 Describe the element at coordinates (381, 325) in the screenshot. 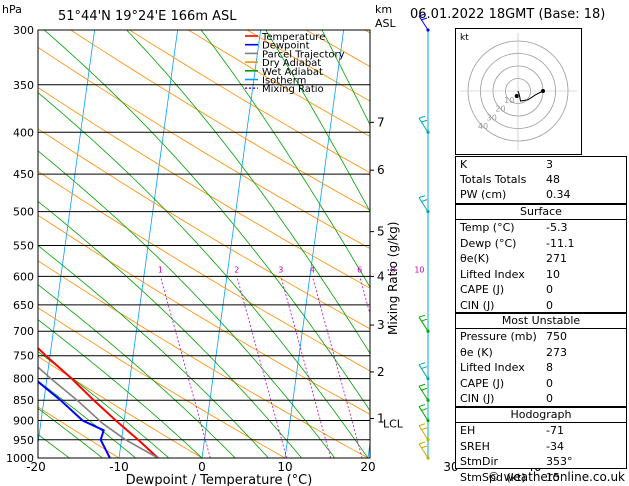

I see `km-tick-label: 3` at that location.